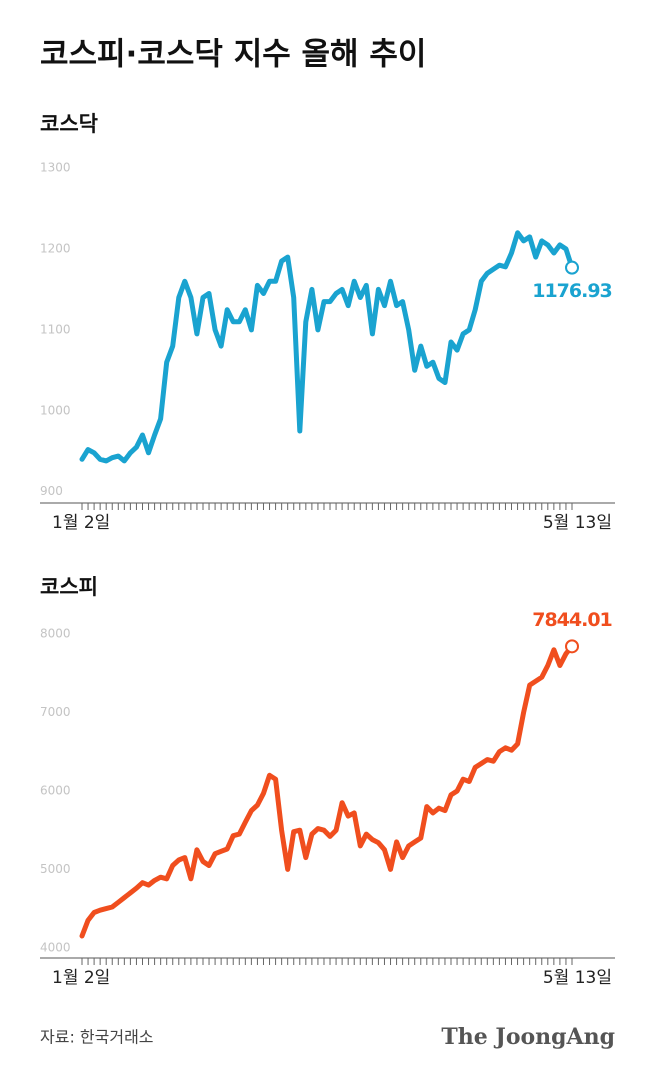 The image size is (658, 1075). Describe the element at coordinates (55, 869) in the screenshot. I see `y-tick-label: 5000` at that location.